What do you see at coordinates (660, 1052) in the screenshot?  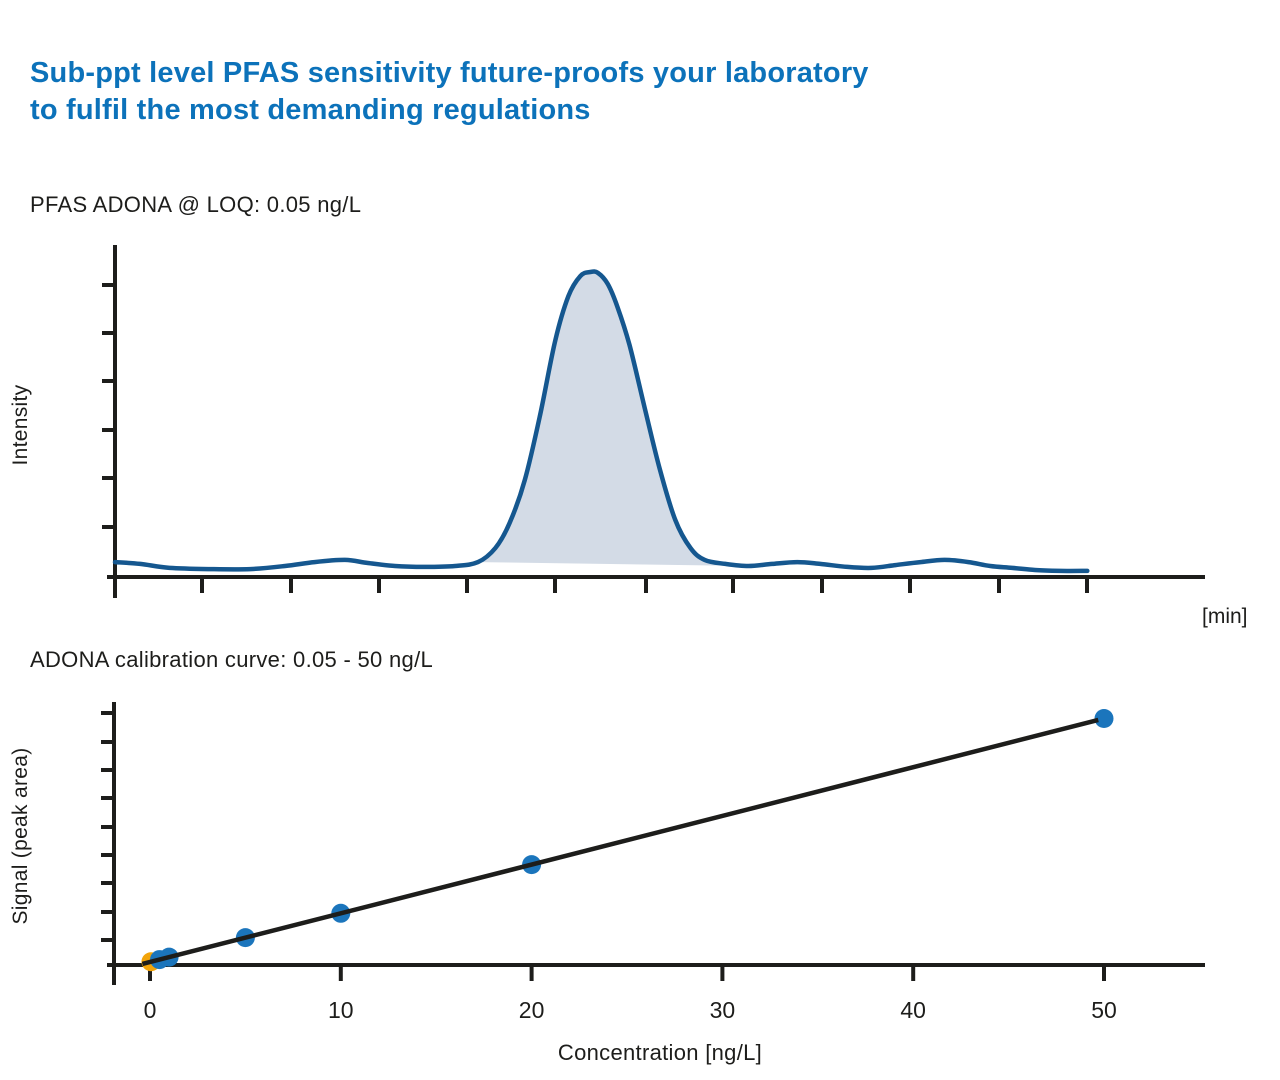 I see `calibration-x-axis-label: Concentration [ng/L]` at bounding box center [660, 1052].